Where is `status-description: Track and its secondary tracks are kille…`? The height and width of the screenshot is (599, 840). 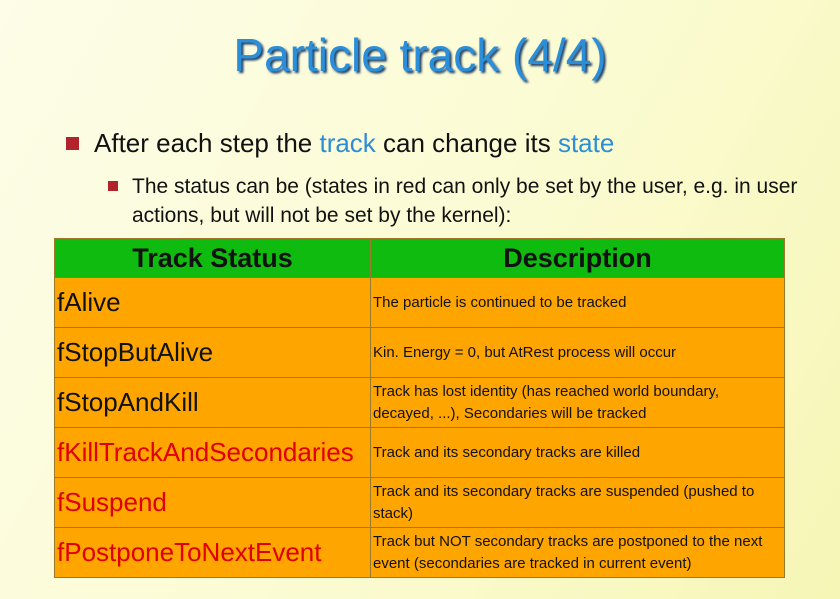
status-description: Track and its secondary tracks are kille… is located at coordinates (577, 452).